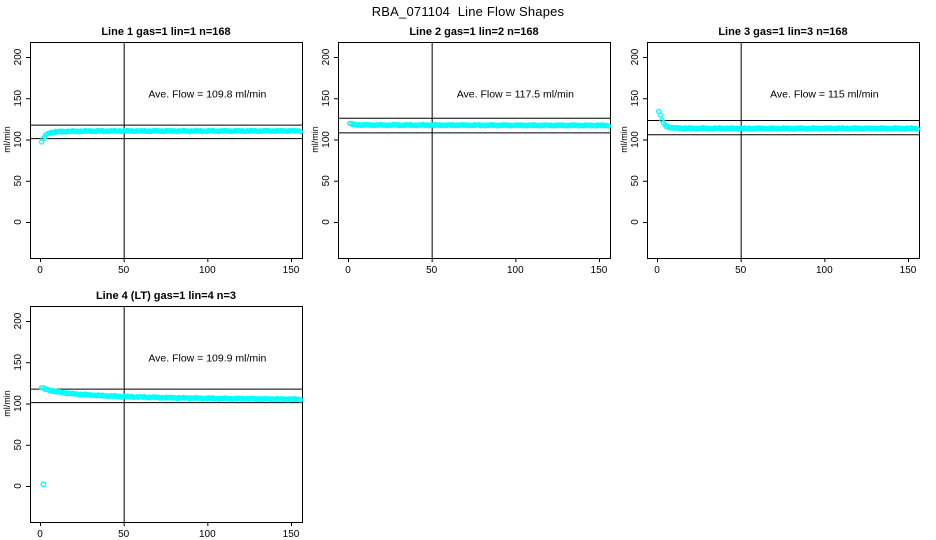 The height and width of the screenshot is (540, 936). I want to click on panel-title: Line 2 gas=1 lin=2 n=168, so click(473, 32).